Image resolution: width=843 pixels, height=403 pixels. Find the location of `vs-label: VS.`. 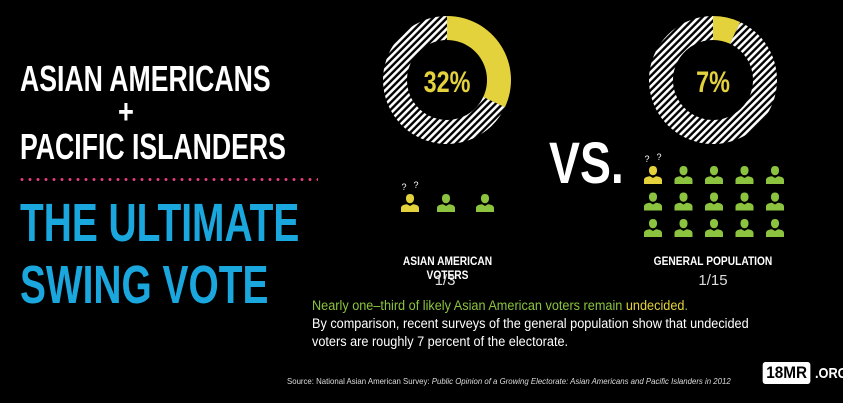

vs-label: VS. is located at coordinates (586, 163).